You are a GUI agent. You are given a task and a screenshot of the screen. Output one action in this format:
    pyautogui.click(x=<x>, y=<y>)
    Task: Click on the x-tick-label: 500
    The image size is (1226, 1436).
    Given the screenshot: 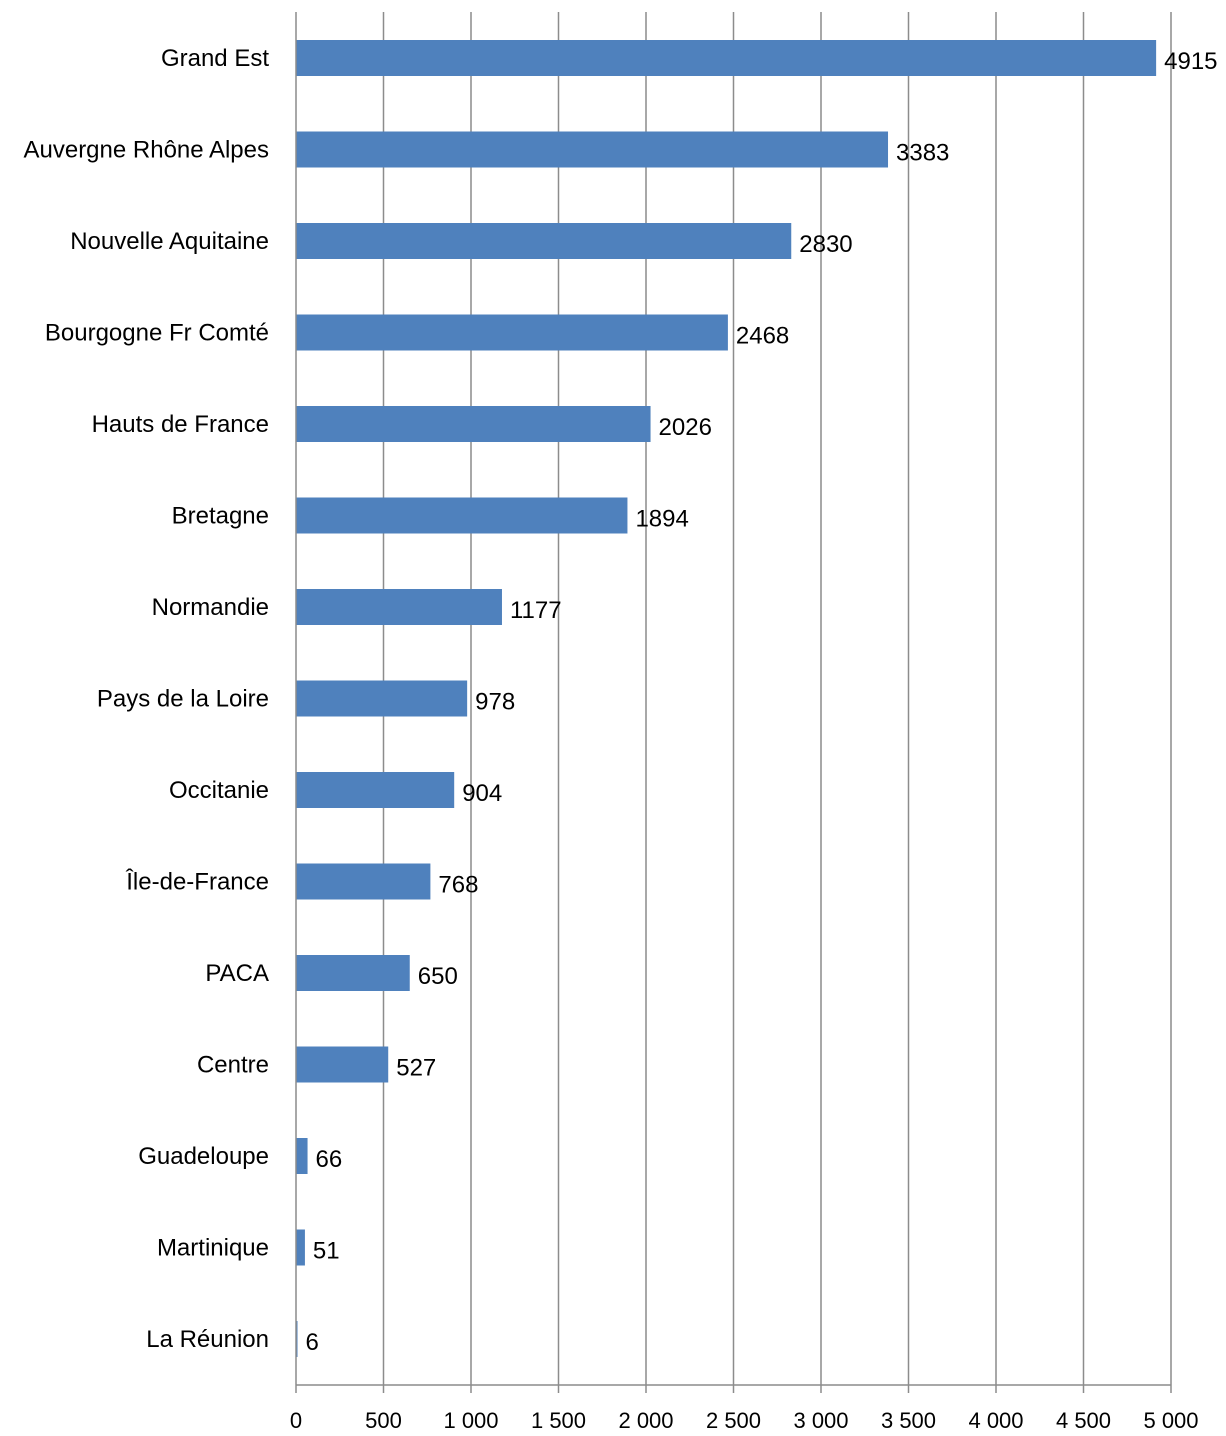 What is the action you would take?
    pyautogui.click(x=383, y=1419)
    